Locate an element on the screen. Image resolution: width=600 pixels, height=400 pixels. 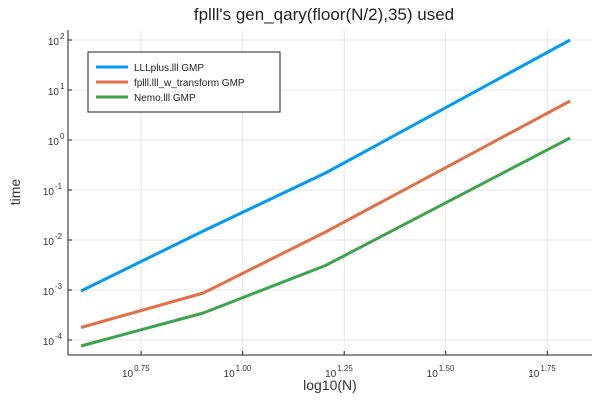
x-tick-label: 101.75 is located at coordinates (542, 372).